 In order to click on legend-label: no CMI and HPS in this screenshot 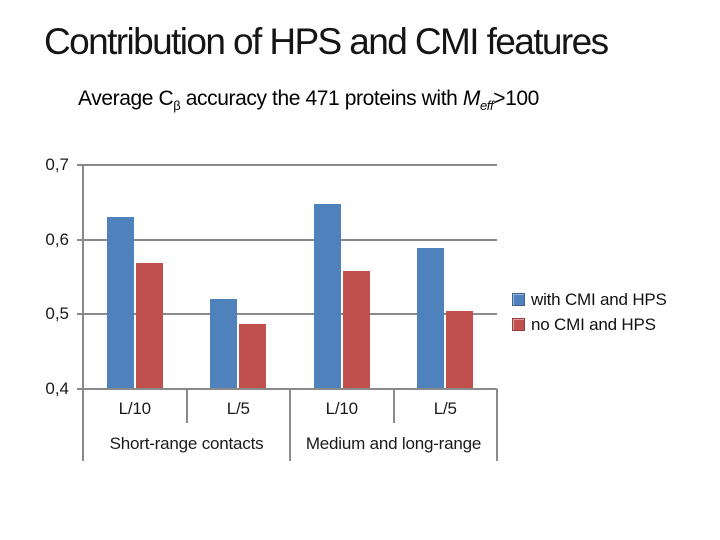, I will do `click(593, 324)`.